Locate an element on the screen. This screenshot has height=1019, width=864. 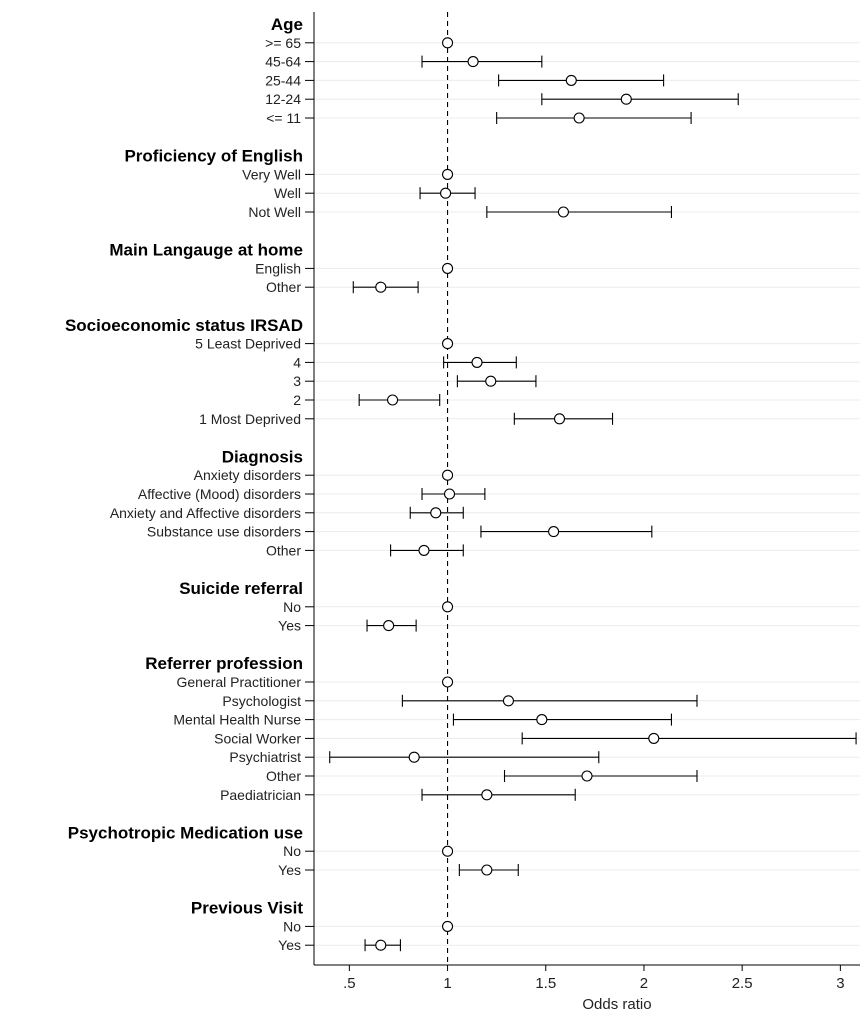
row-label: Mental Health Nurse is located at coordinates (237, 720).